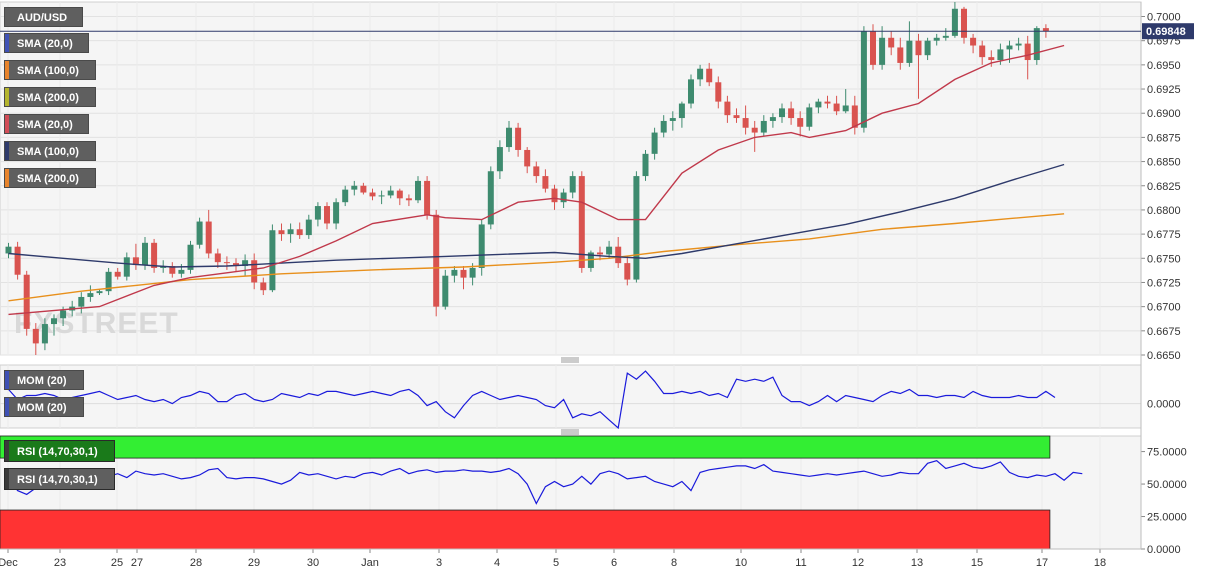 This screenshot has height=573, width=1211. What do you see at coordinates (977, 563) in the screenshot?
I see `x-tick-label: 15` at bounding box center [977, 563].